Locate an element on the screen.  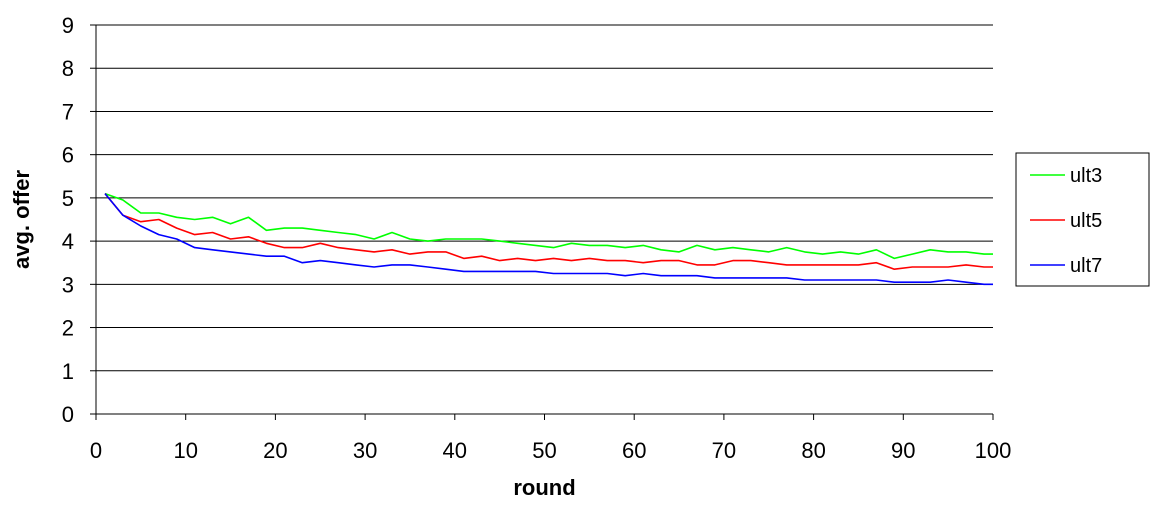
y-axis-title: avg. offer is located at coordinates (21, 219).